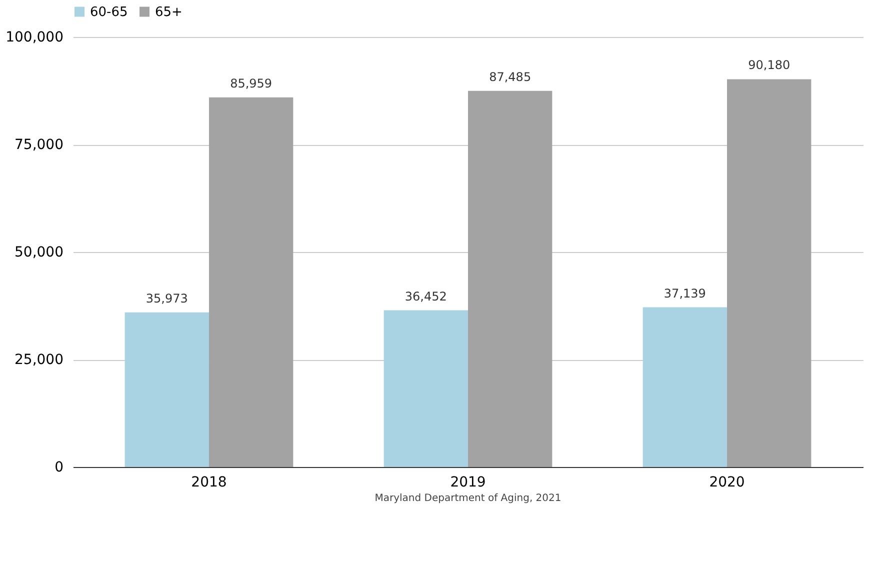  What do you see at coordinates (769, 65) in the screenshot?
I see `data-label: 90,180` at bounding box center [769, 65].